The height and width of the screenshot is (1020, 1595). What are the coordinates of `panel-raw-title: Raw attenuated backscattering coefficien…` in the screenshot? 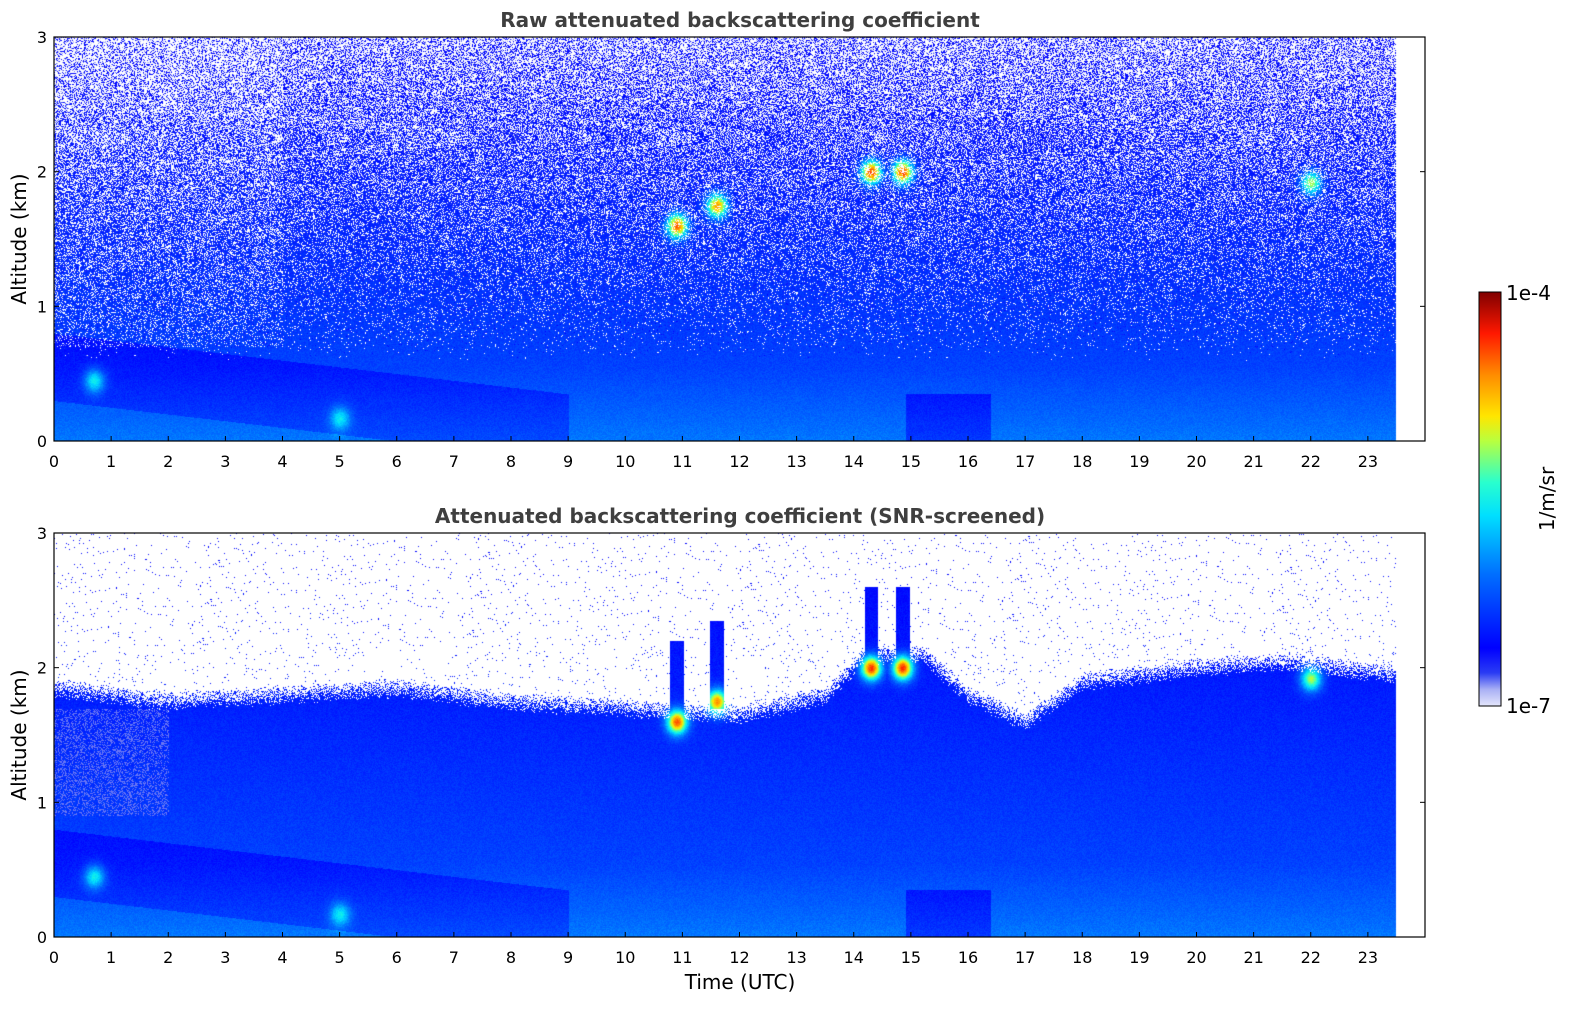 It's located at (740, 20).